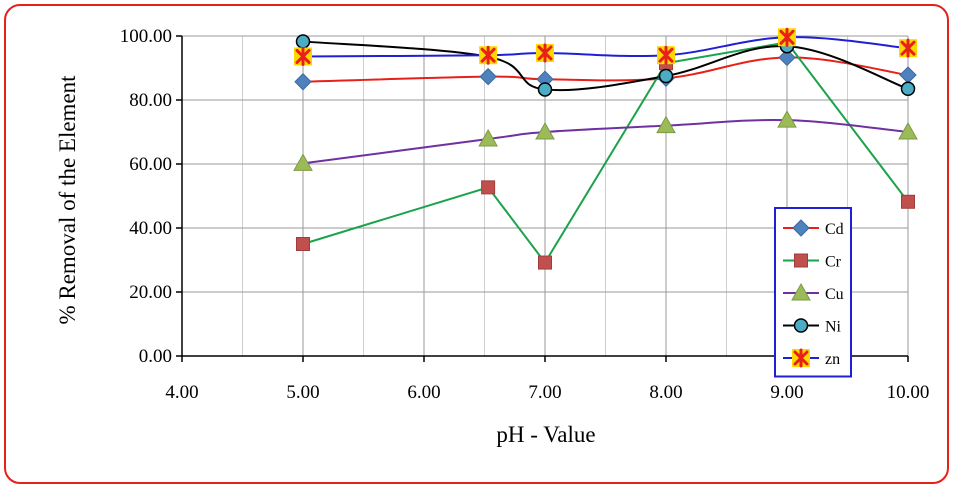 The image size is (955, 490). I want to click on y-tick-label: 20.00, so click(150, 292).